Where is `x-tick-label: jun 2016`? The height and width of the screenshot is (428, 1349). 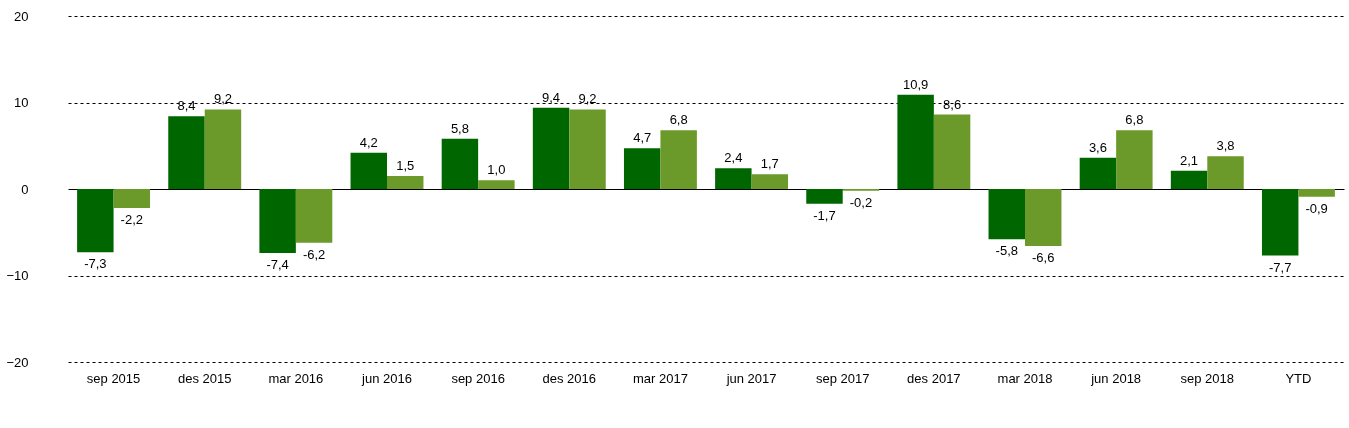 x-tick-label: jun 2016 is located at coordinates (386, 378).